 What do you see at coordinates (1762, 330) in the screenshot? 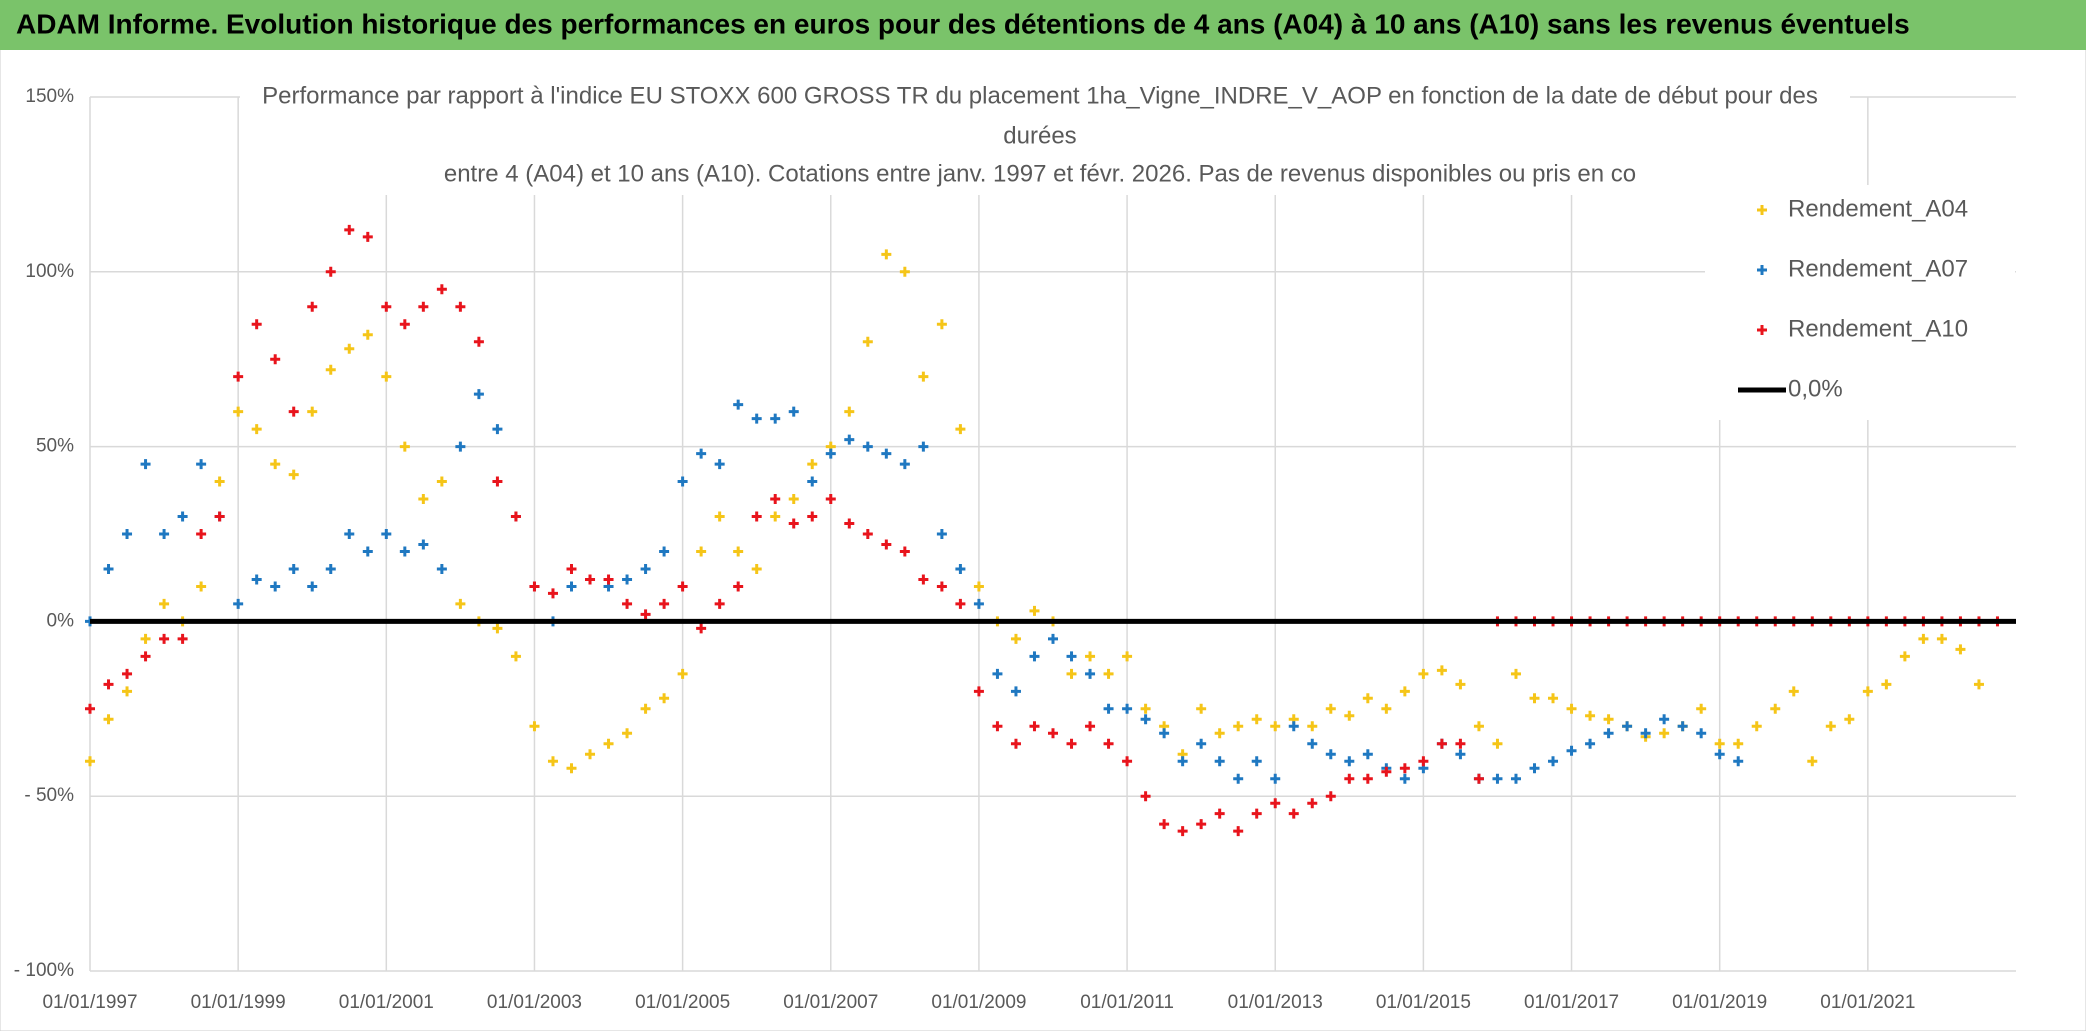
I see `legend-marker` at bounding box center [1762, 330].